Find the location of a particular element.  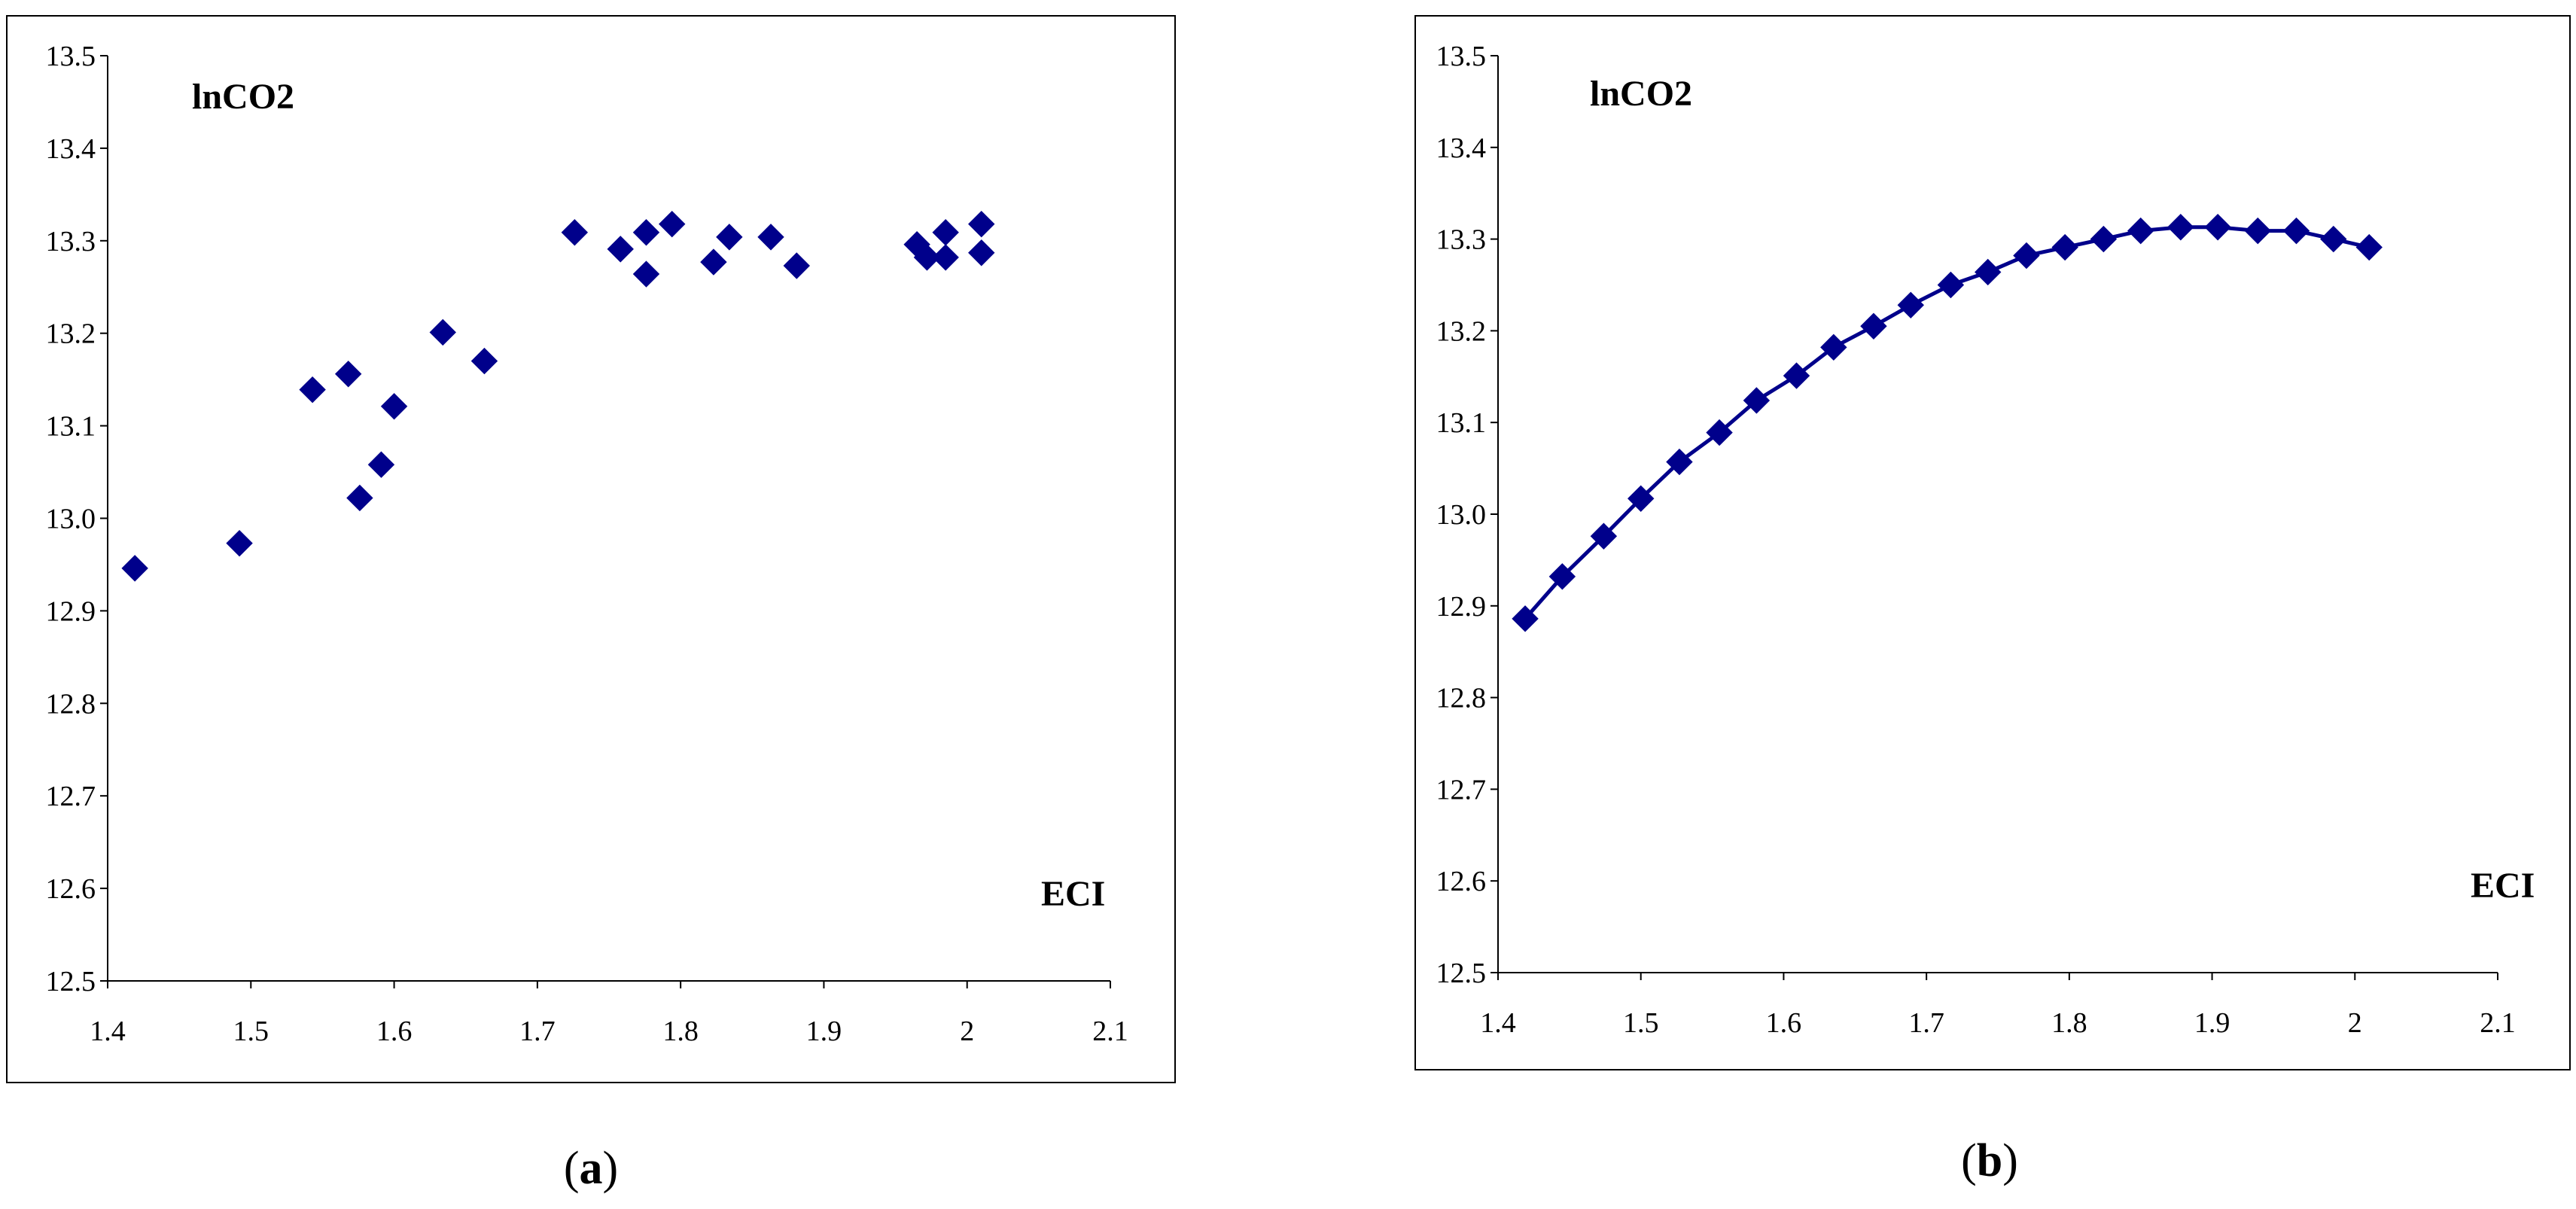

panel-a-y-tick-label: 12.8 is located at coordinates (71, 704).